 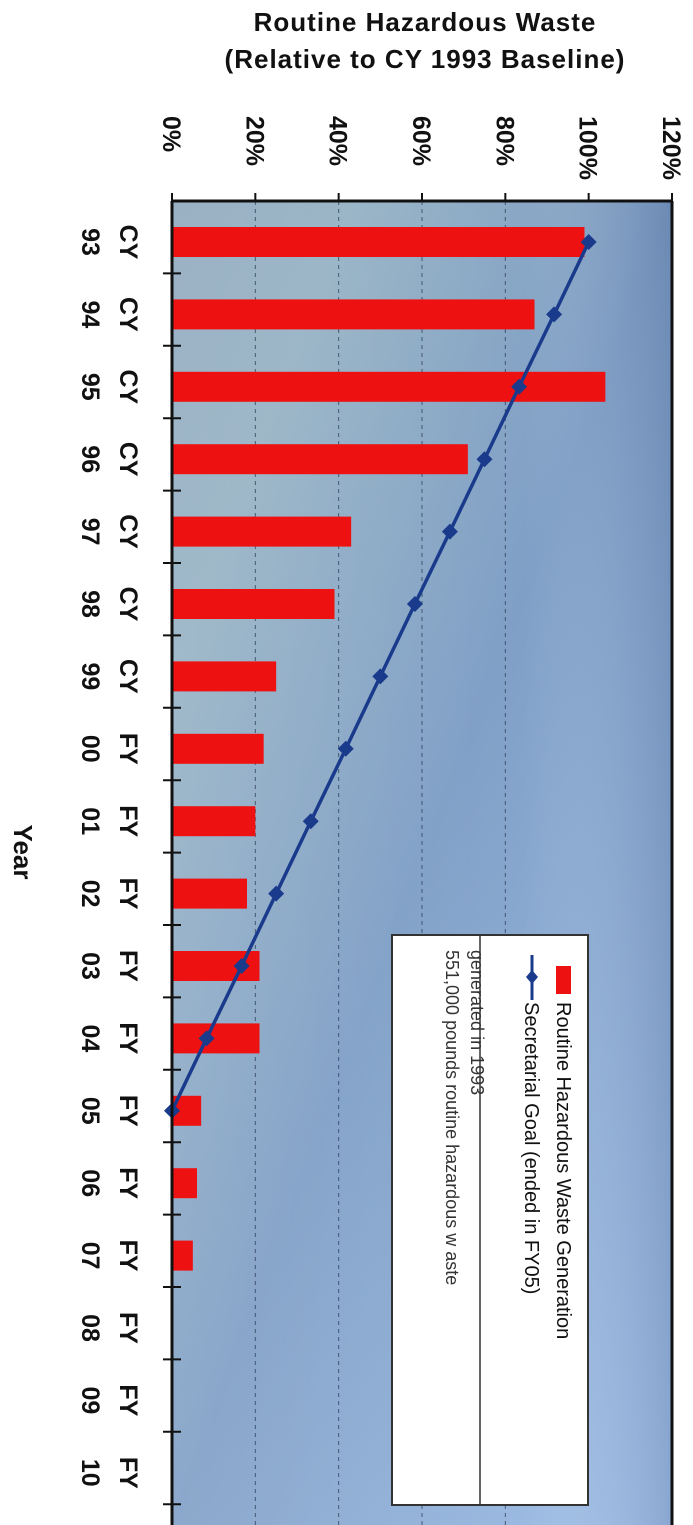 What do you see at coordinates (254, 141) in the screenshot?
I see `value-tick-label-20: 20%` at bounding box center [254, 141].